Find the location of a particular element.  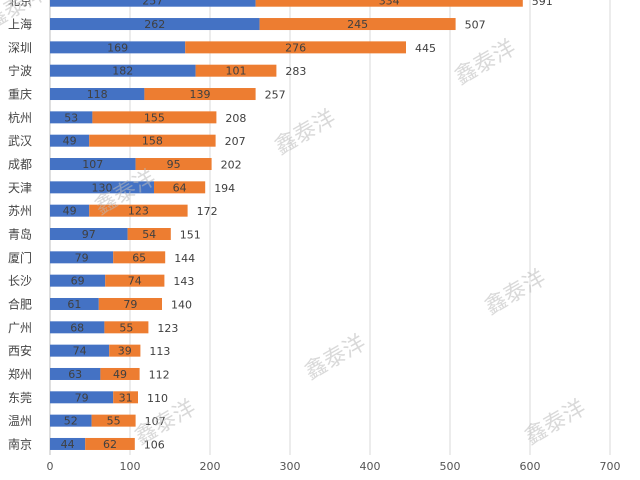

data-label: 69 is located at coordinates (78, 281).